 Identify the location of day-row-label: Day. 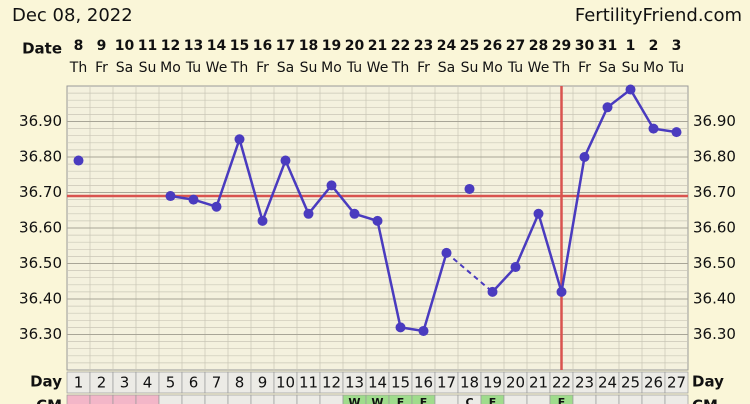
(46, 382).